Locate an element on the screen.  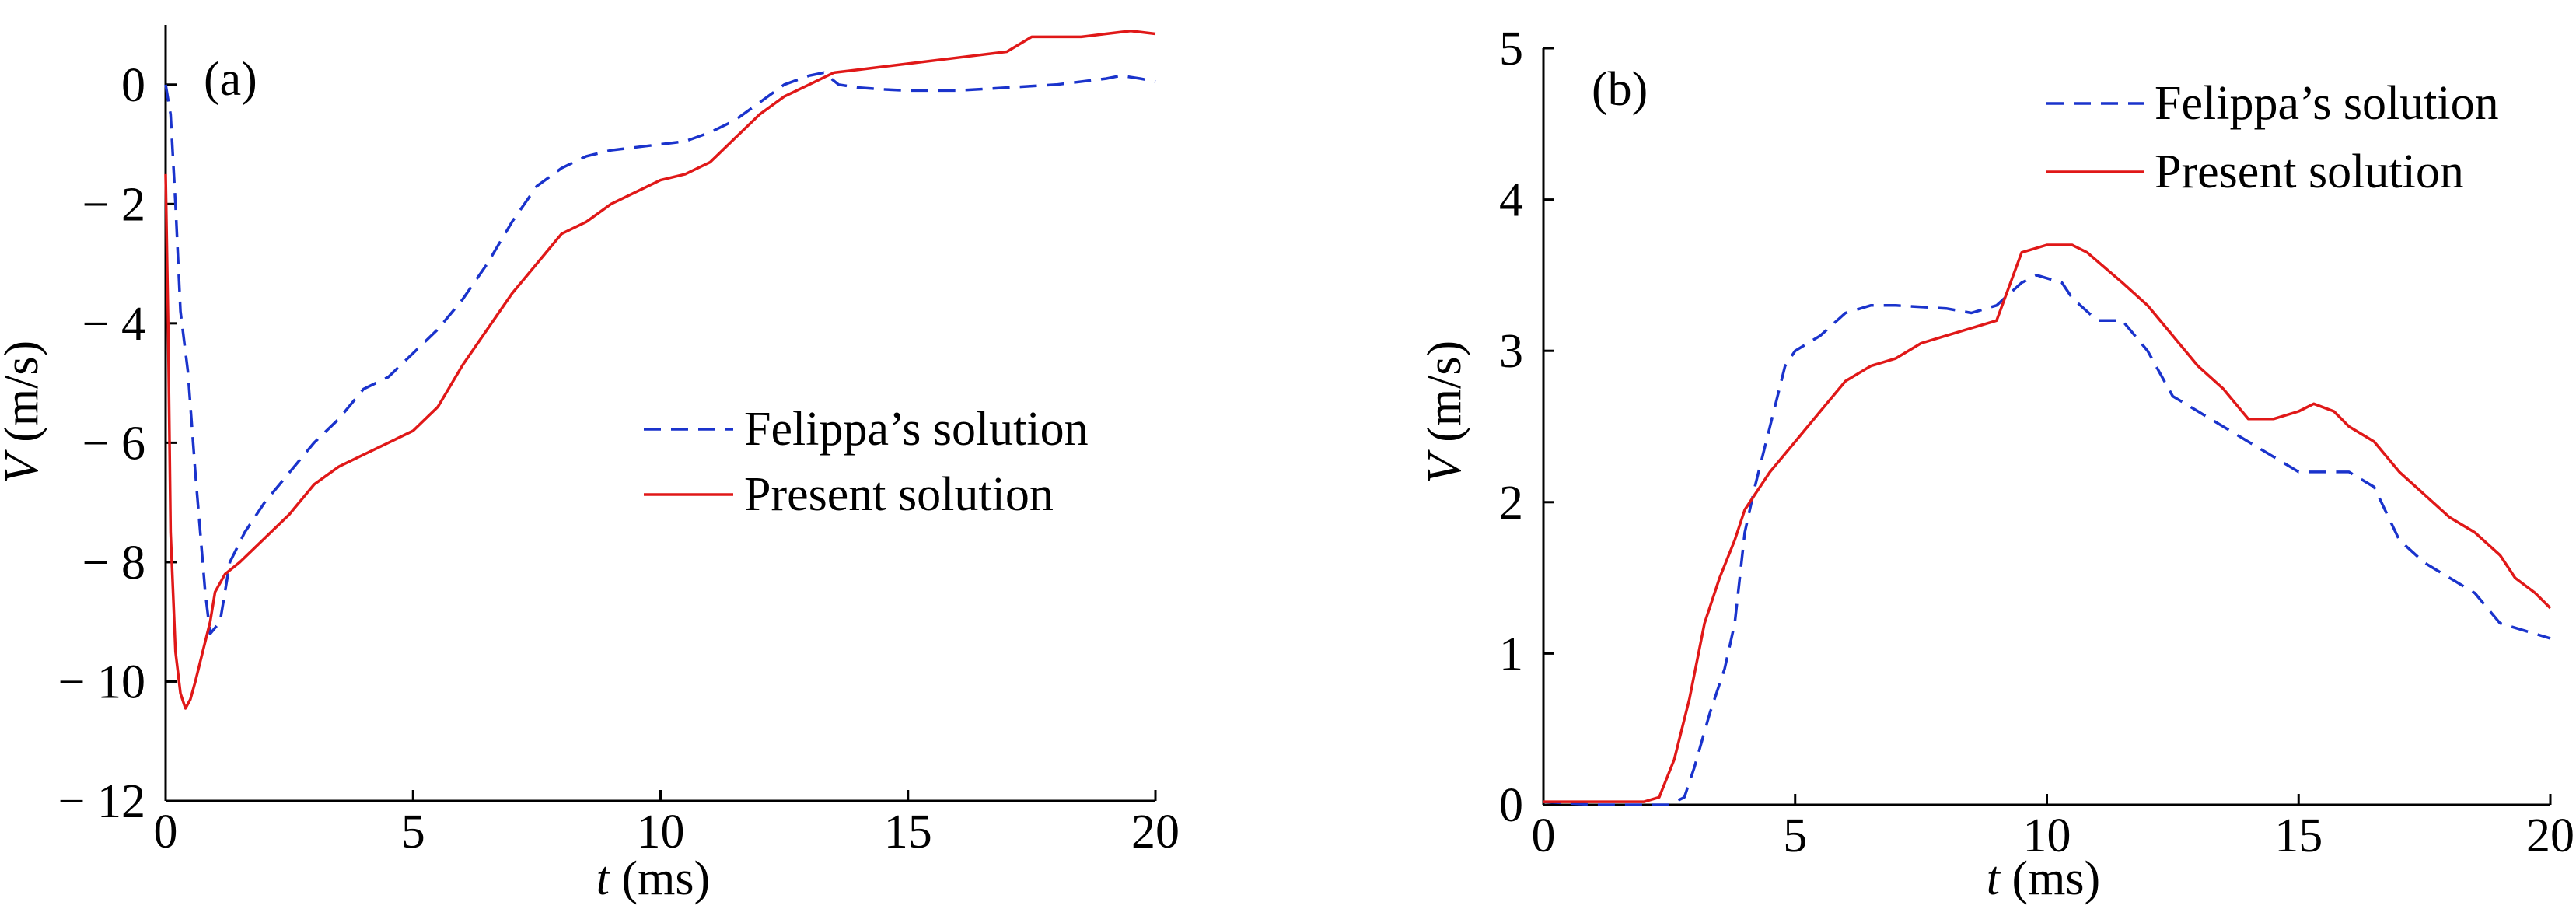
y-tick-label: 4 is located at coordinates (1511, 201).